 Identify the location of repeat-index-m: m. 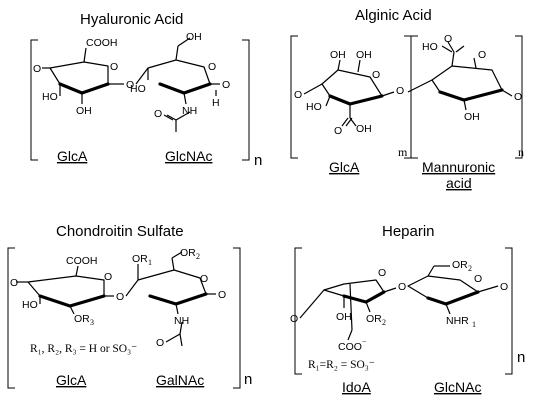
(403, 152).